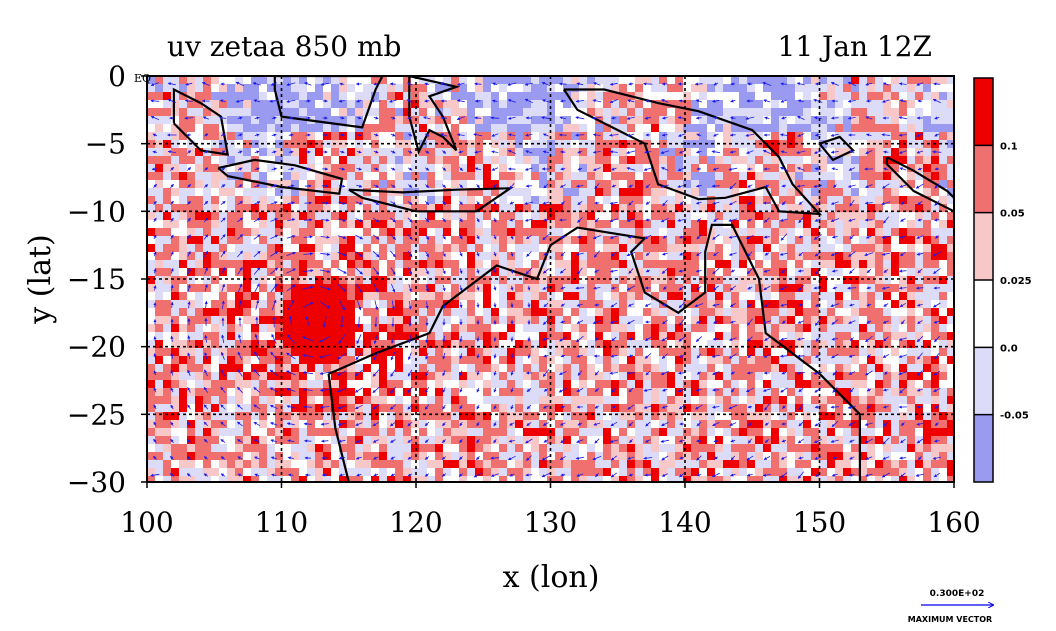 The width and height of the screenshot is (1056, 631). What do you see at coordinates (684, 522) in the screenshot?
I see `x-tick-label: 140` at bounding box center [684, 522].